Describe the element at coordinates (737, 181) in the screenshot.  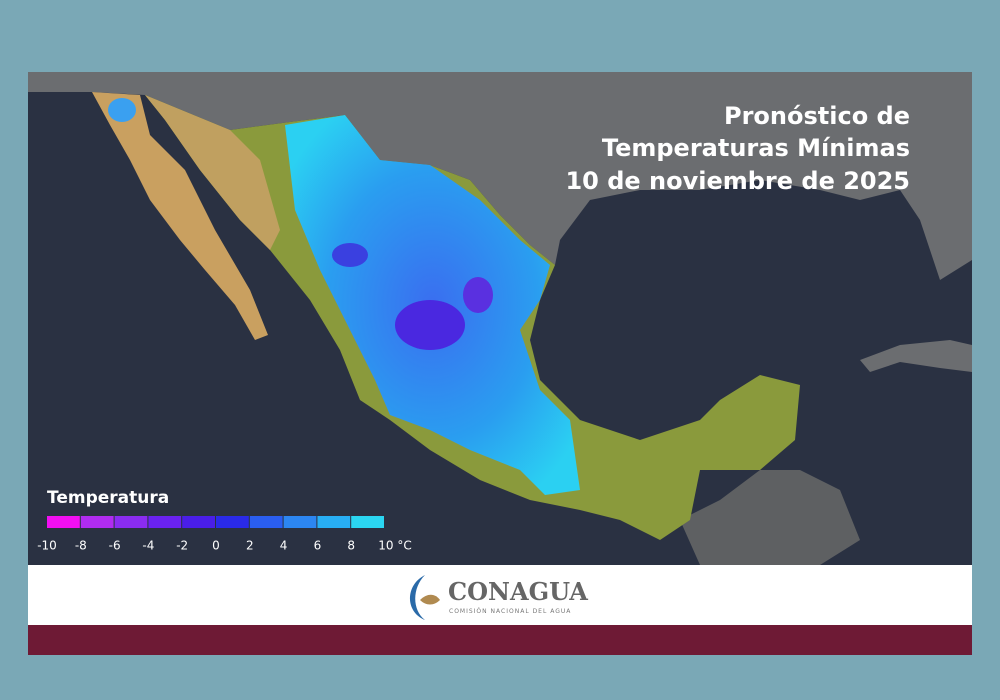
I see `title-line: 10 de noviembre de 2025` at that location.